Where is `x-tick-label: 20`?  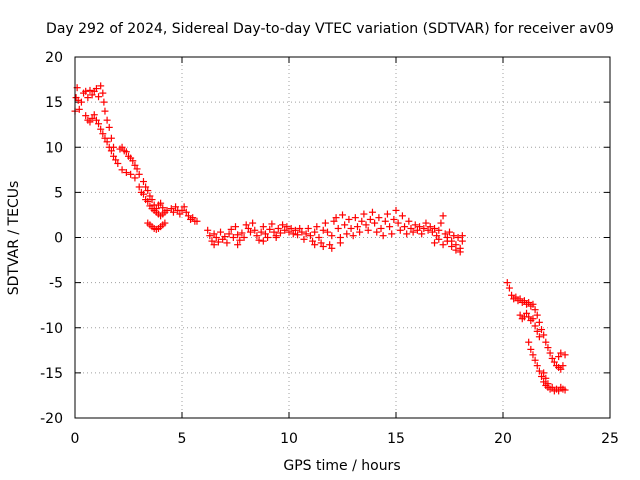 x-tick-label: 20 is located at coordinates (503, 439).